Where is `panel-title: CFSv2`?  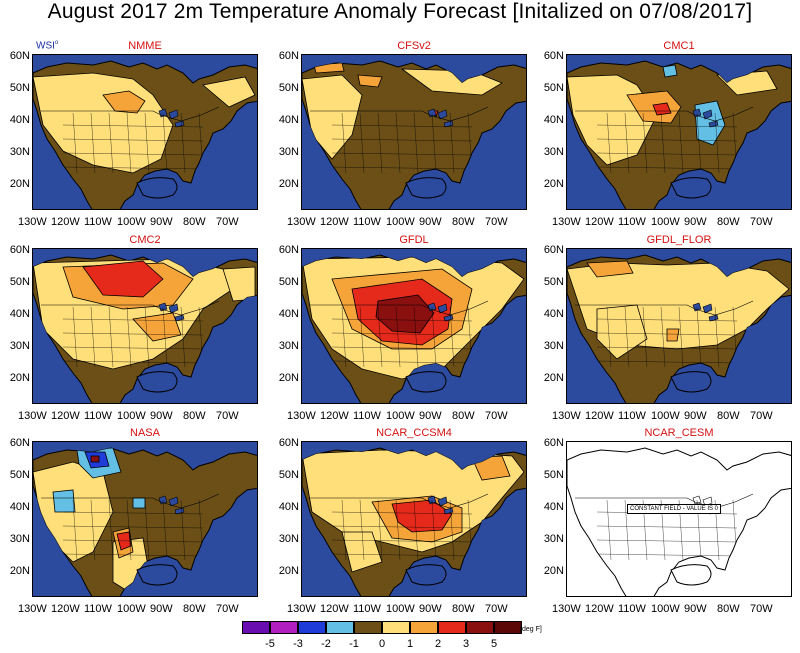
panel-title: CFSv2 is located at coordinates (414, 46).